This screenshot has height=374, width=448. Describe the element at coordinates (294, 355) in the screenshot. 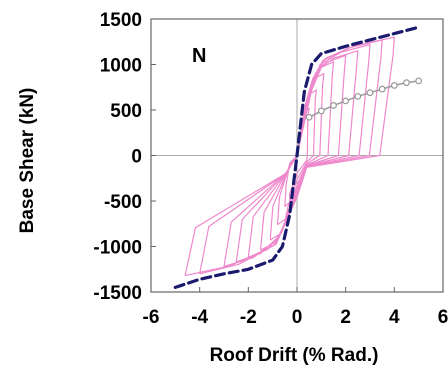

I see `x-axis-title: Roof Drift (% Rad.)` at that location.